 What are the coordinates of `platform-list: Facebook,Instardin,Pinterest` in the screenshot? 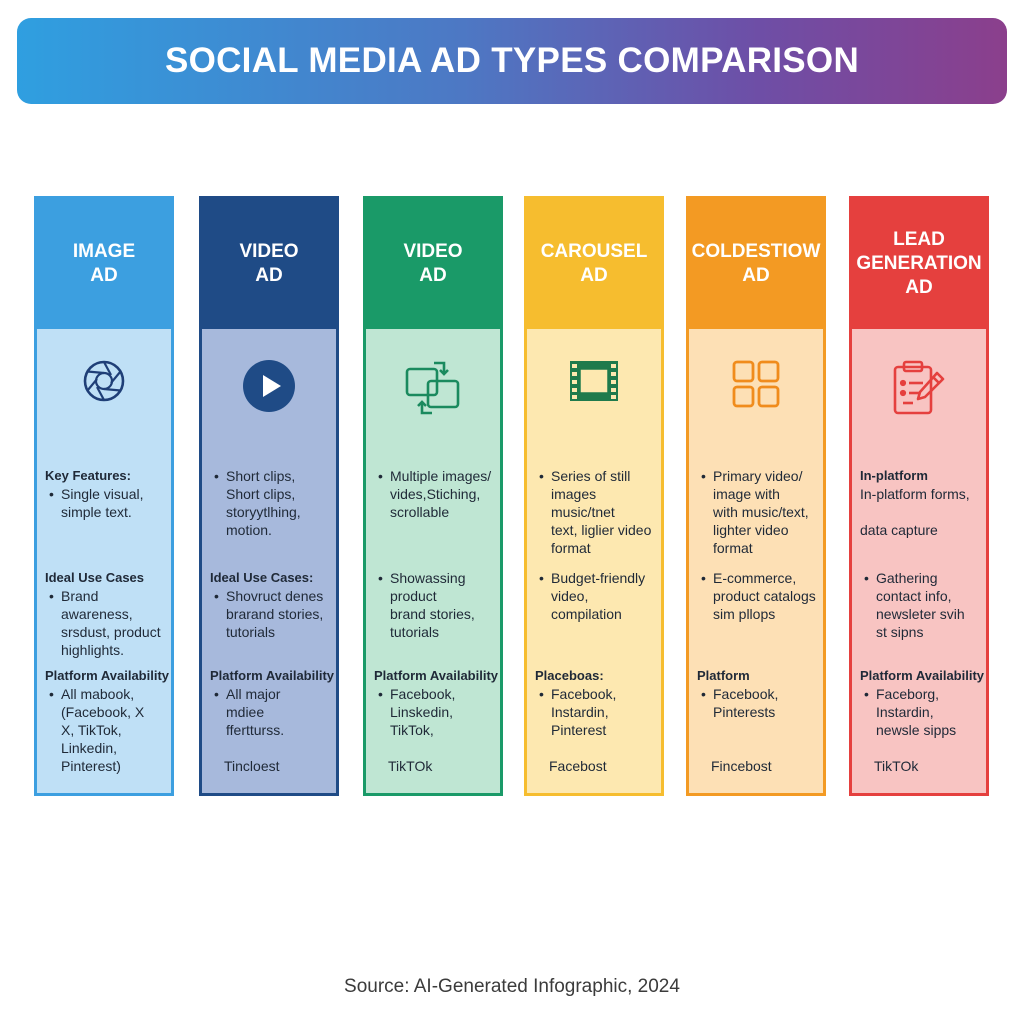 It's located at (596, 712).